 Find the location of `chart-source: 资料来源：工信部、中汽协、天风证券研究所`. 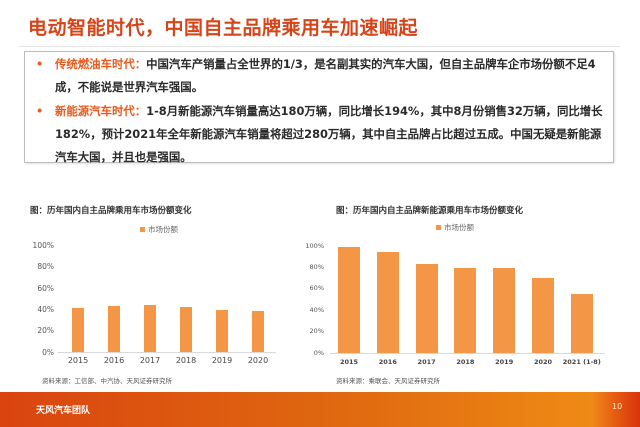

chart-source: 资料来源：工信部、中汽协、天风证券研究所 is located at coordinates (107, 381).